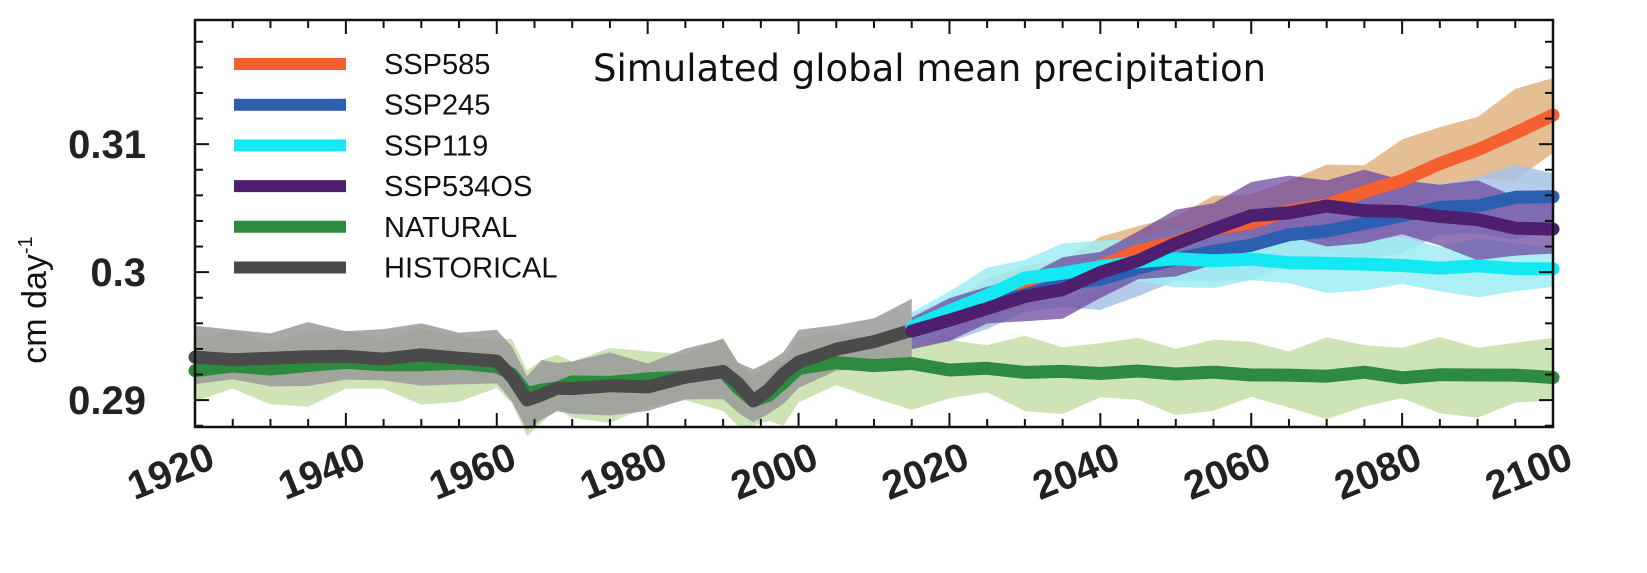  What do you see at coordinates (774, 472) in the screenshot?
I see `x-tick-label: 2000` at bounding box center [774, 472].